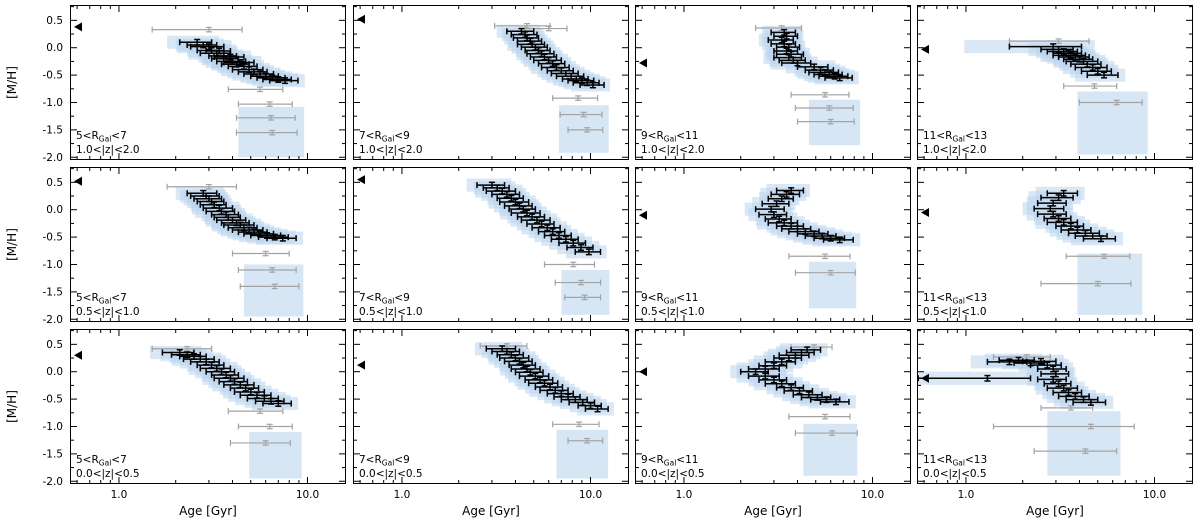  Describe the element at coordinates (491, 244) in the screenshot. I see `panel-7<RGal<9-0.5<|z|<1.0: 7<RGal<90.5<|z|<1.0` at that location.